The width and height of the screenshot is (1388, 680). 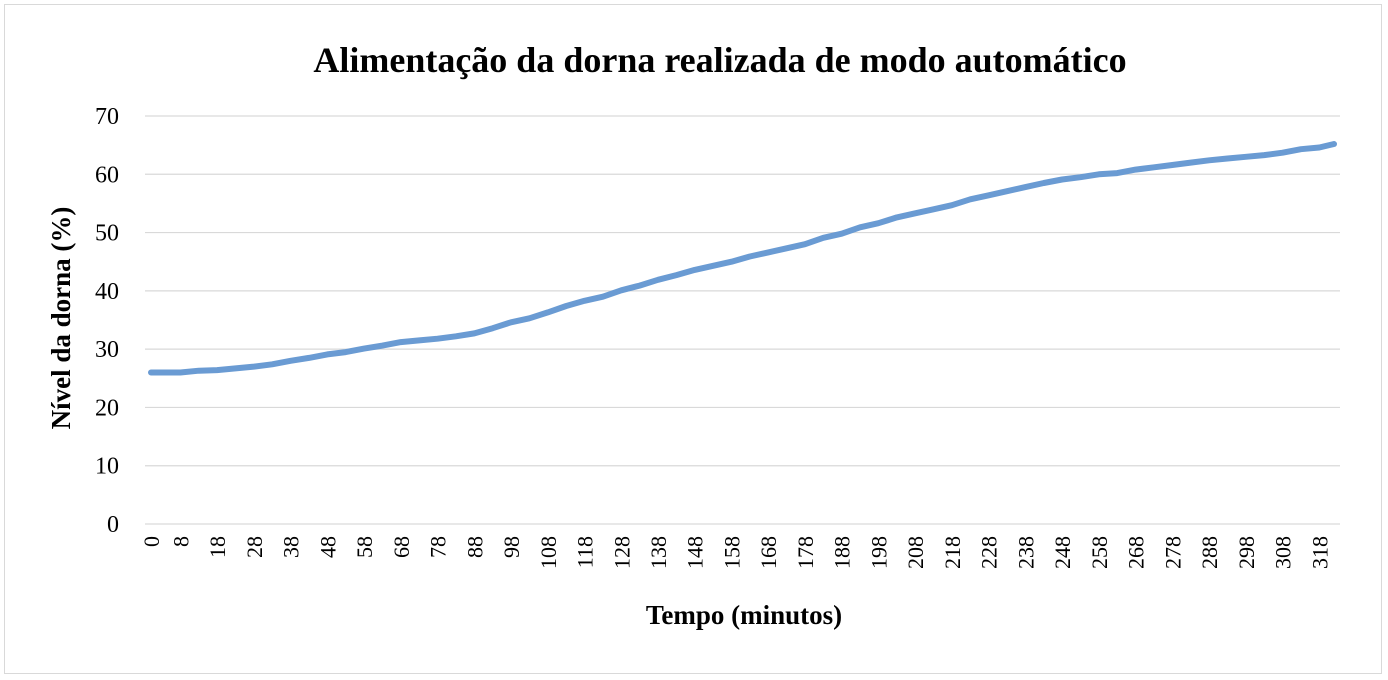 I want to click on y-tick-label: 10, so click(x=107, y=467).